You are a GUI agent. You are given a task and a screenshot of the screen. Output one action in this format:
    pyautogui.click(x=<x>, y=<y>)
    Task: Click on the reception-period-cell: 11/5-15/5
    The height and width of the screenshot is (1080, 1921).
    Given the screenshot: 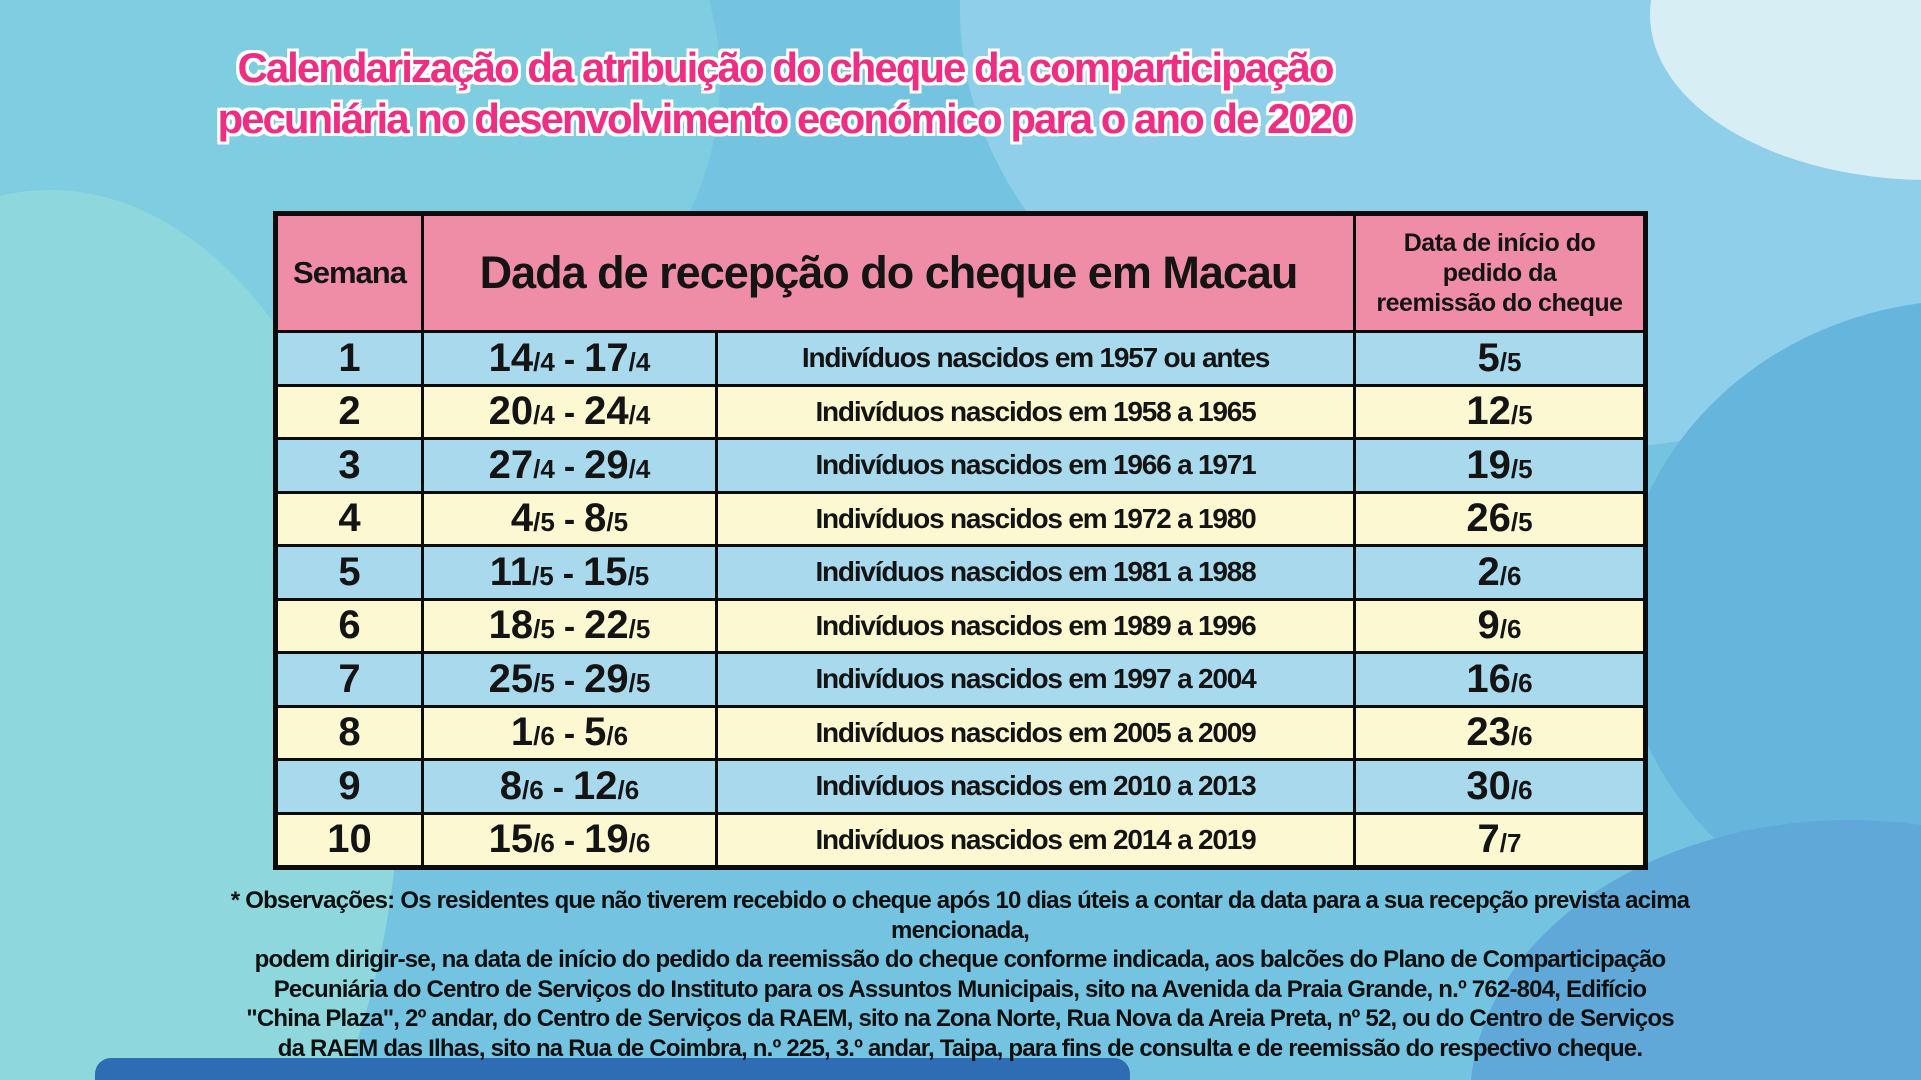 What is the action you would take?
    pyautogui.click(x=568, y=572)
    